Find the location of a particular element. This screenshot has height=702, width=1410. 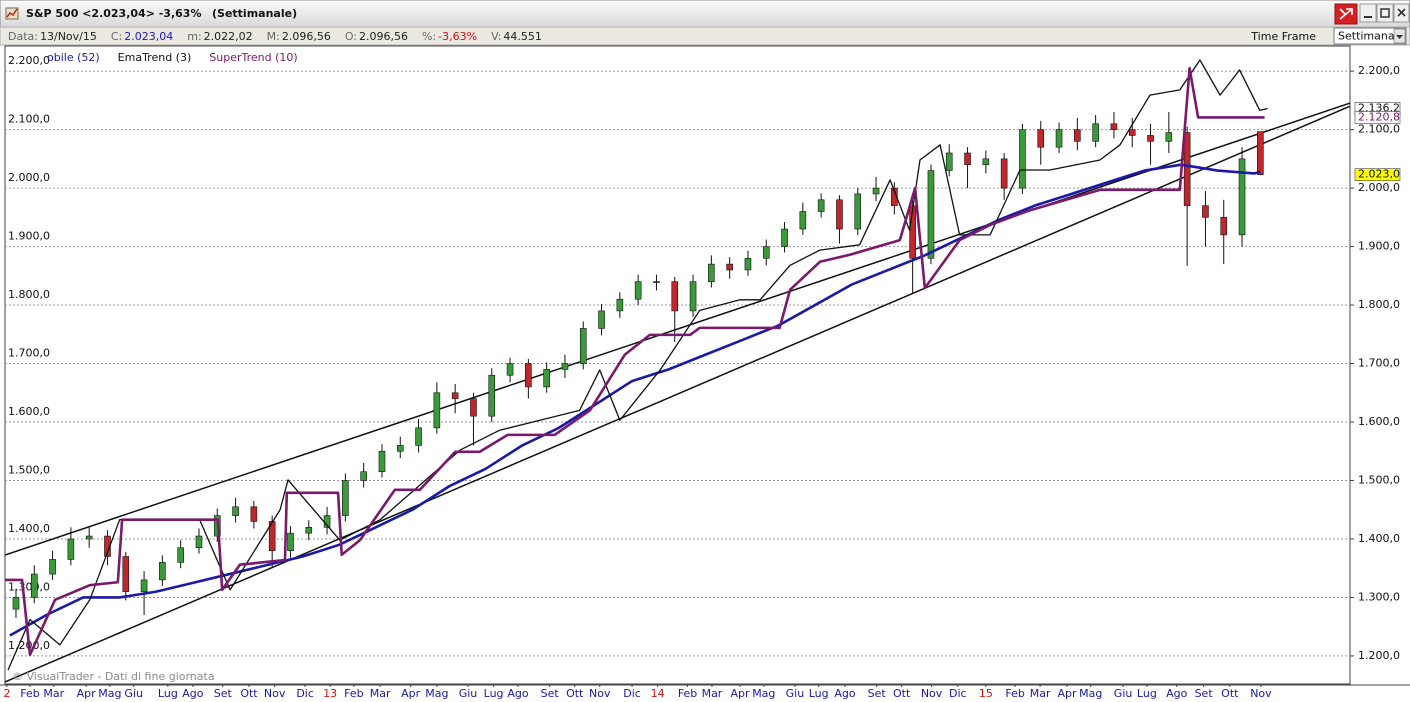

maximize-icon is located at coordinates (1385, 13).